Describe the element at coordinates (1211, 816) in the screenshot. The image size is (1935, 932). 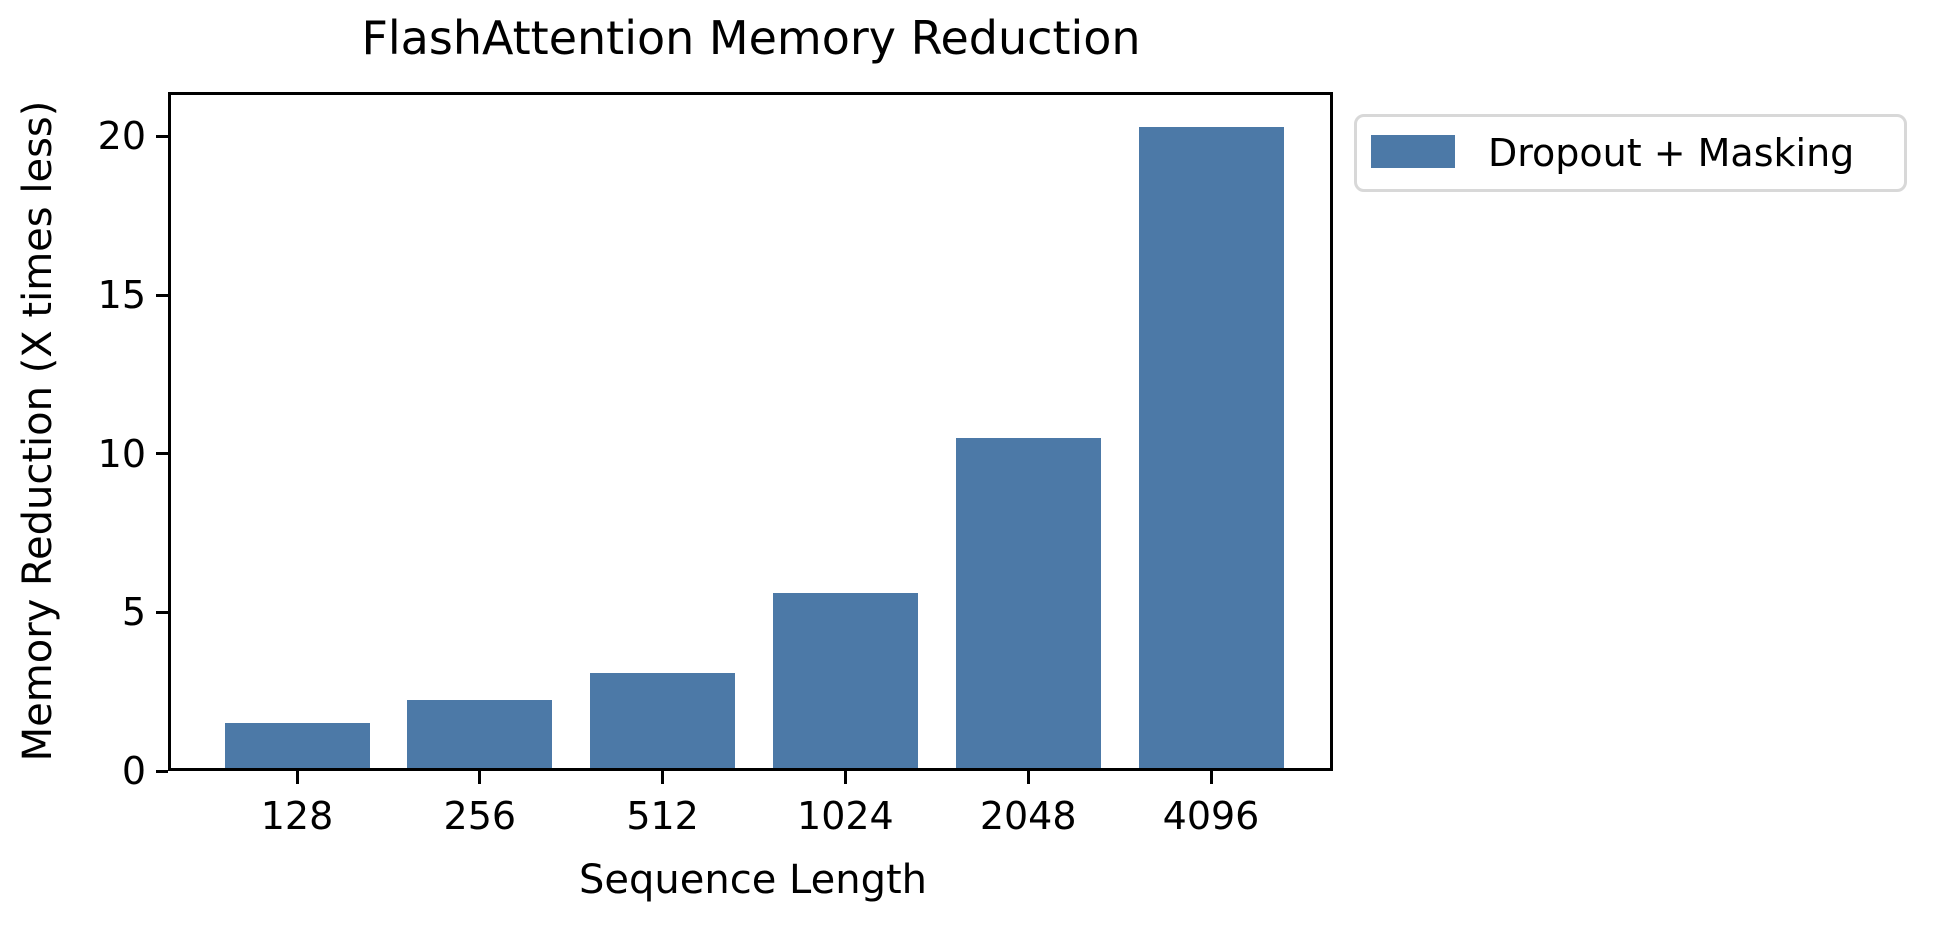
I see `x-tick-label: 4096` at that location.